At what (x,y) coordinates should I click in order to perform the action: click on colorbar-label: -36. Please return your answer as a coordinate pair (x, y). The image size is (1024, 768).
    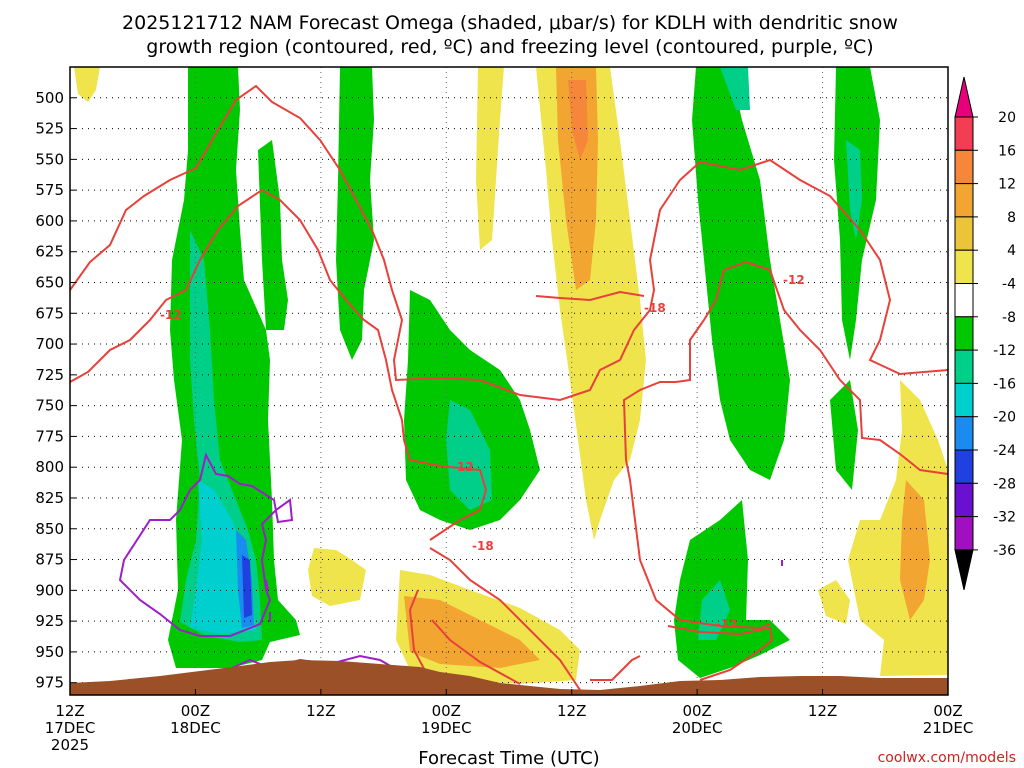
    Looking at the image, I should click on (1004, 551).